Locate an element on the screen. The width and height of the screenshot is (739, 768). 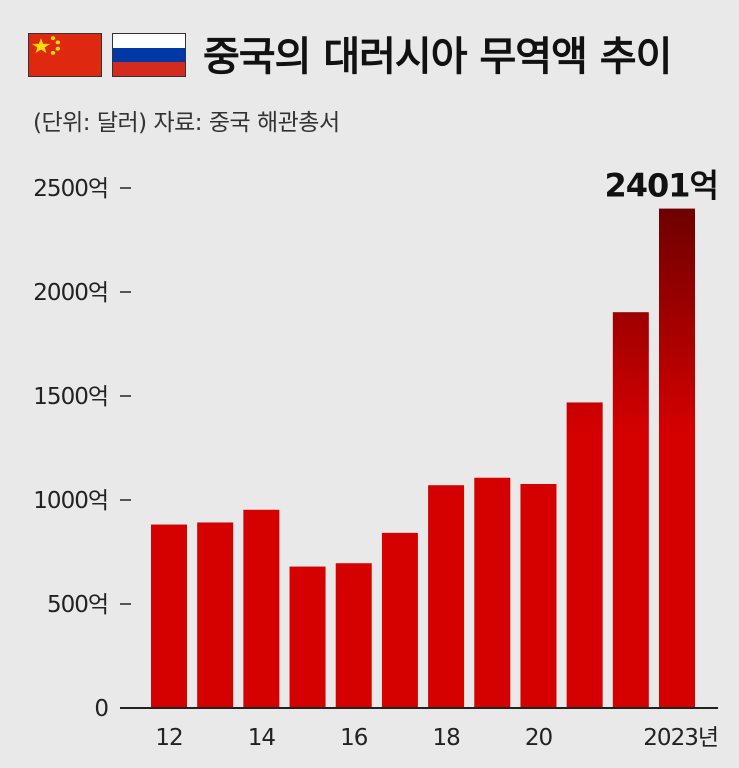
x-axis: 12 14 16 18 20 2023년 is located at coordinates (419, 729).